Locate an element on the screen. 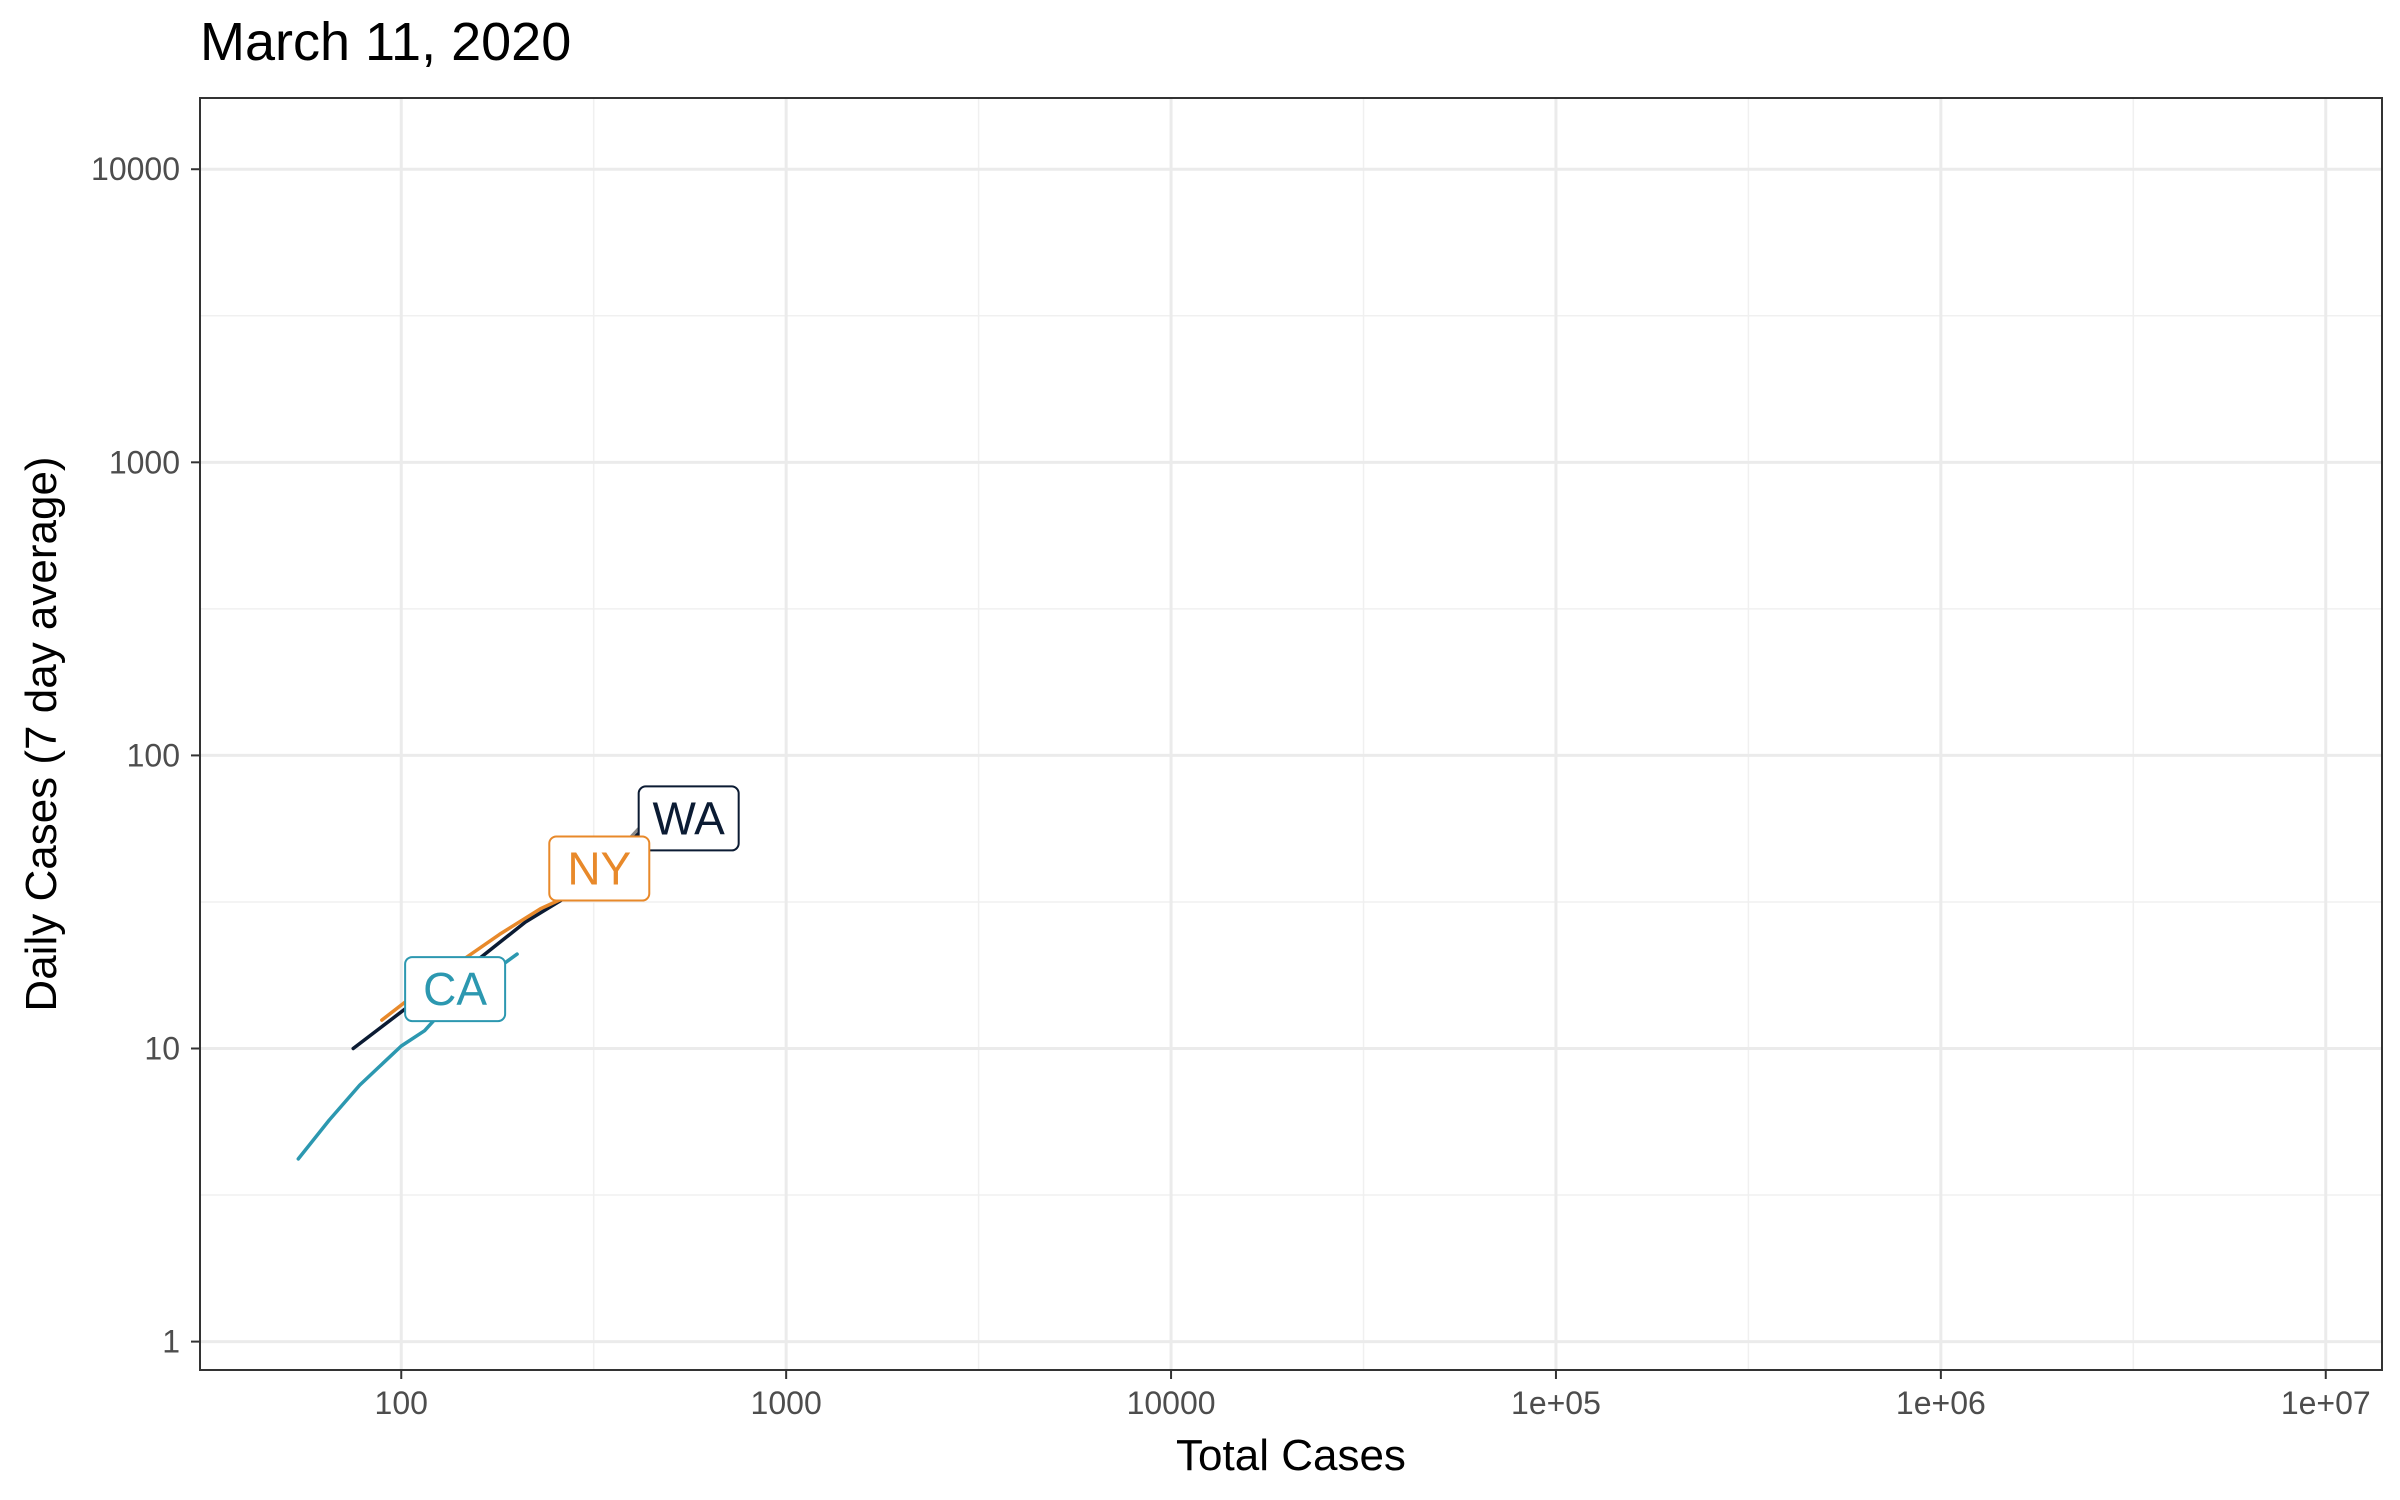 Image resolution: width=2400 pixels, height=1500 pixels. y-tick-label: 10 is located at coordinates (162, 1049).